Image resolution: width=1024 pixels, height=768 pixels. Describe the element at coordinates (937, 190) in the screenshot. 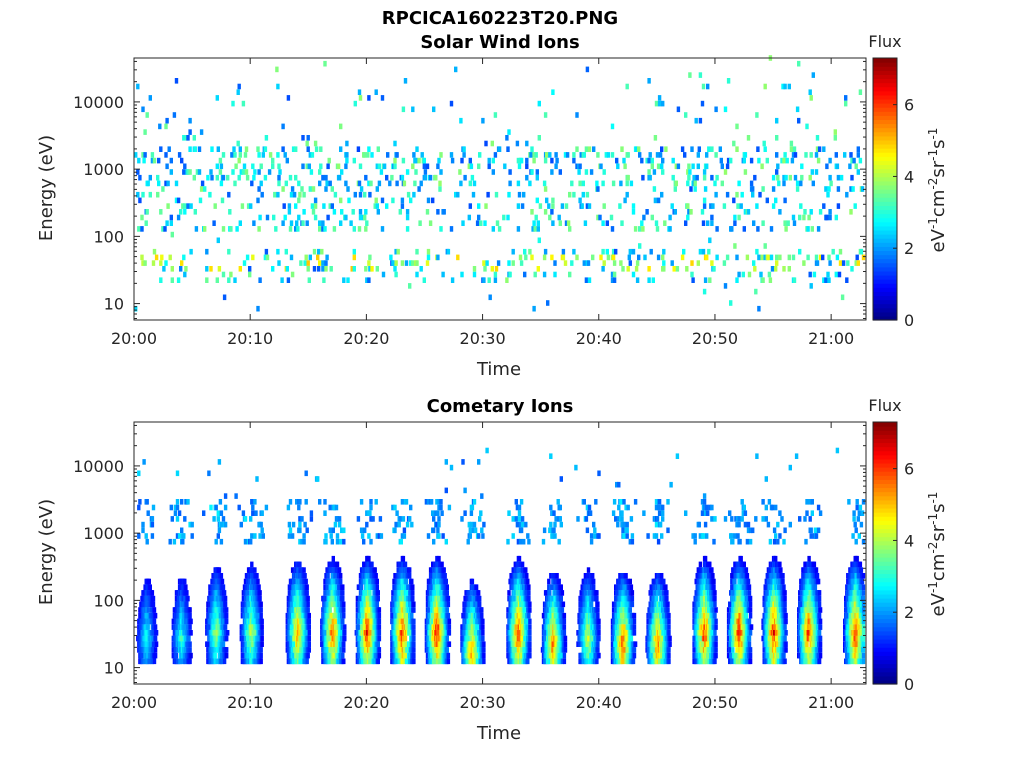

I see `panel-1-colorbar-label: eV-1cm-2sr-1s-1` at that location.